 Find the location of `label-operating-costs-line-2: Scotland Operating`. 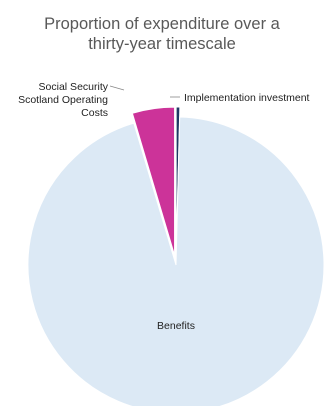

label-operating-costs-line-2: Scotland Operating is located at coordinates (63, 100).